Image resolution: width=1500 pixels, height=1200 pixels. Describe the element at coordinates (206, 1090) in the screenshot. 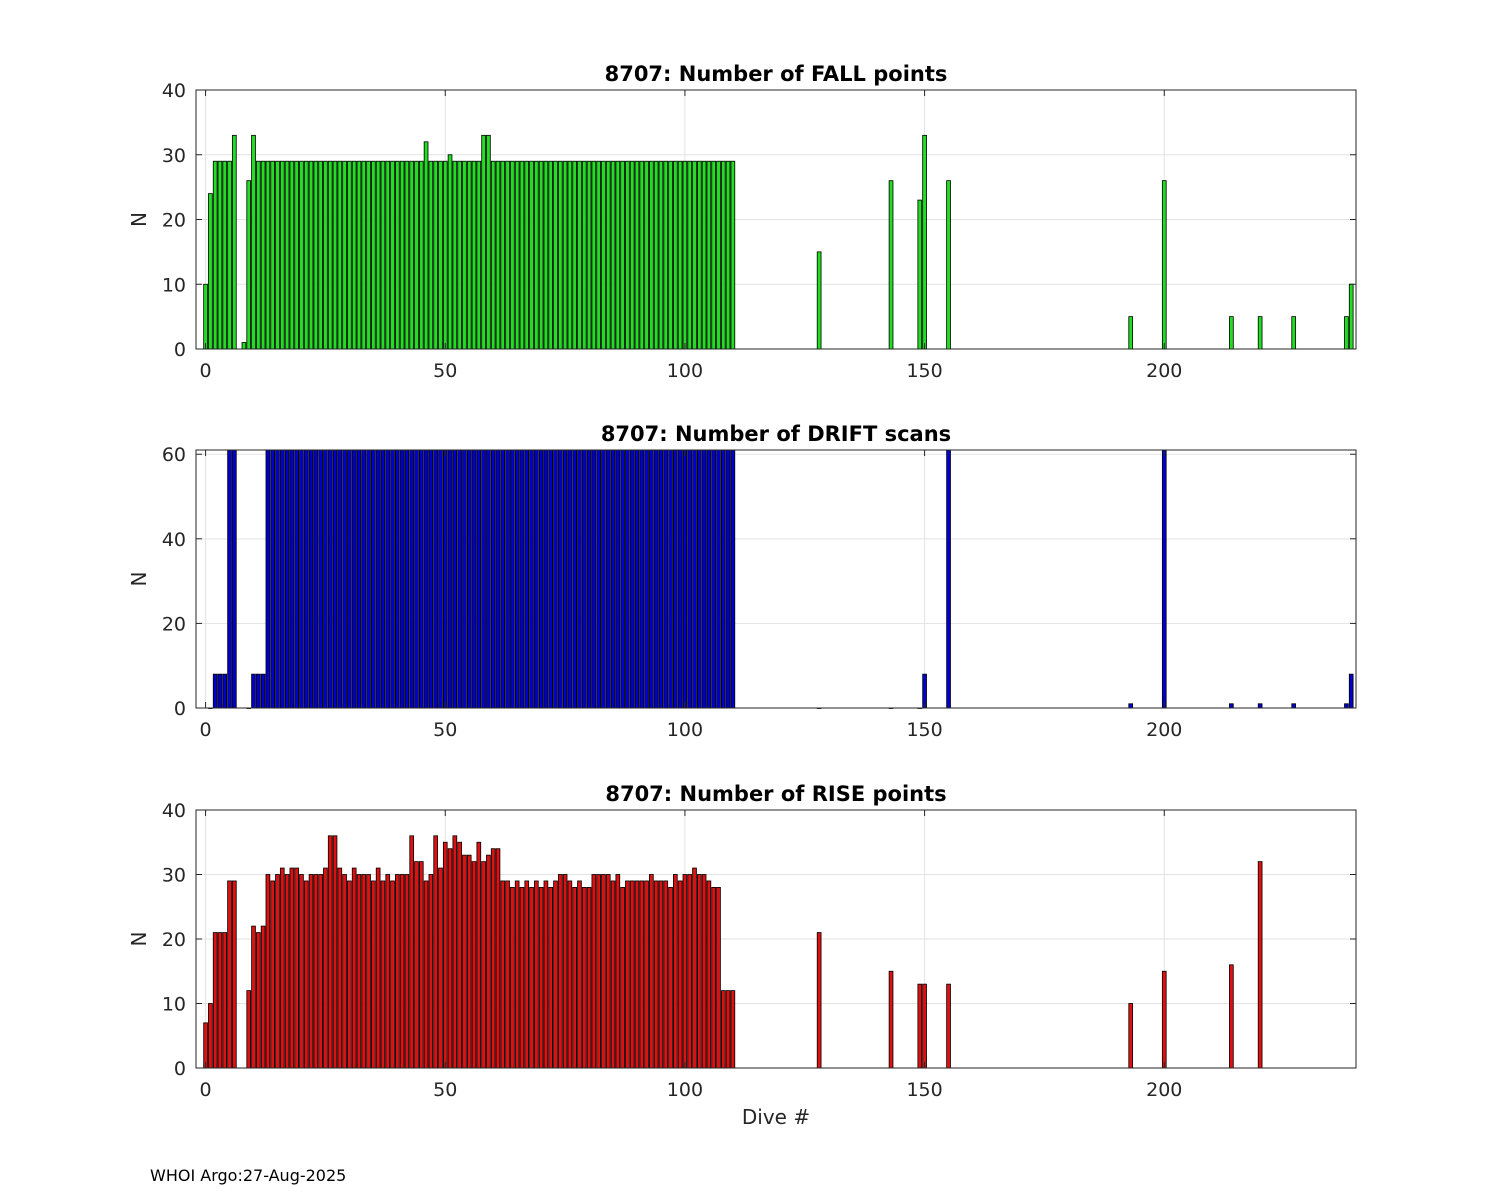

I see `x-tick-label: 0` at that location.